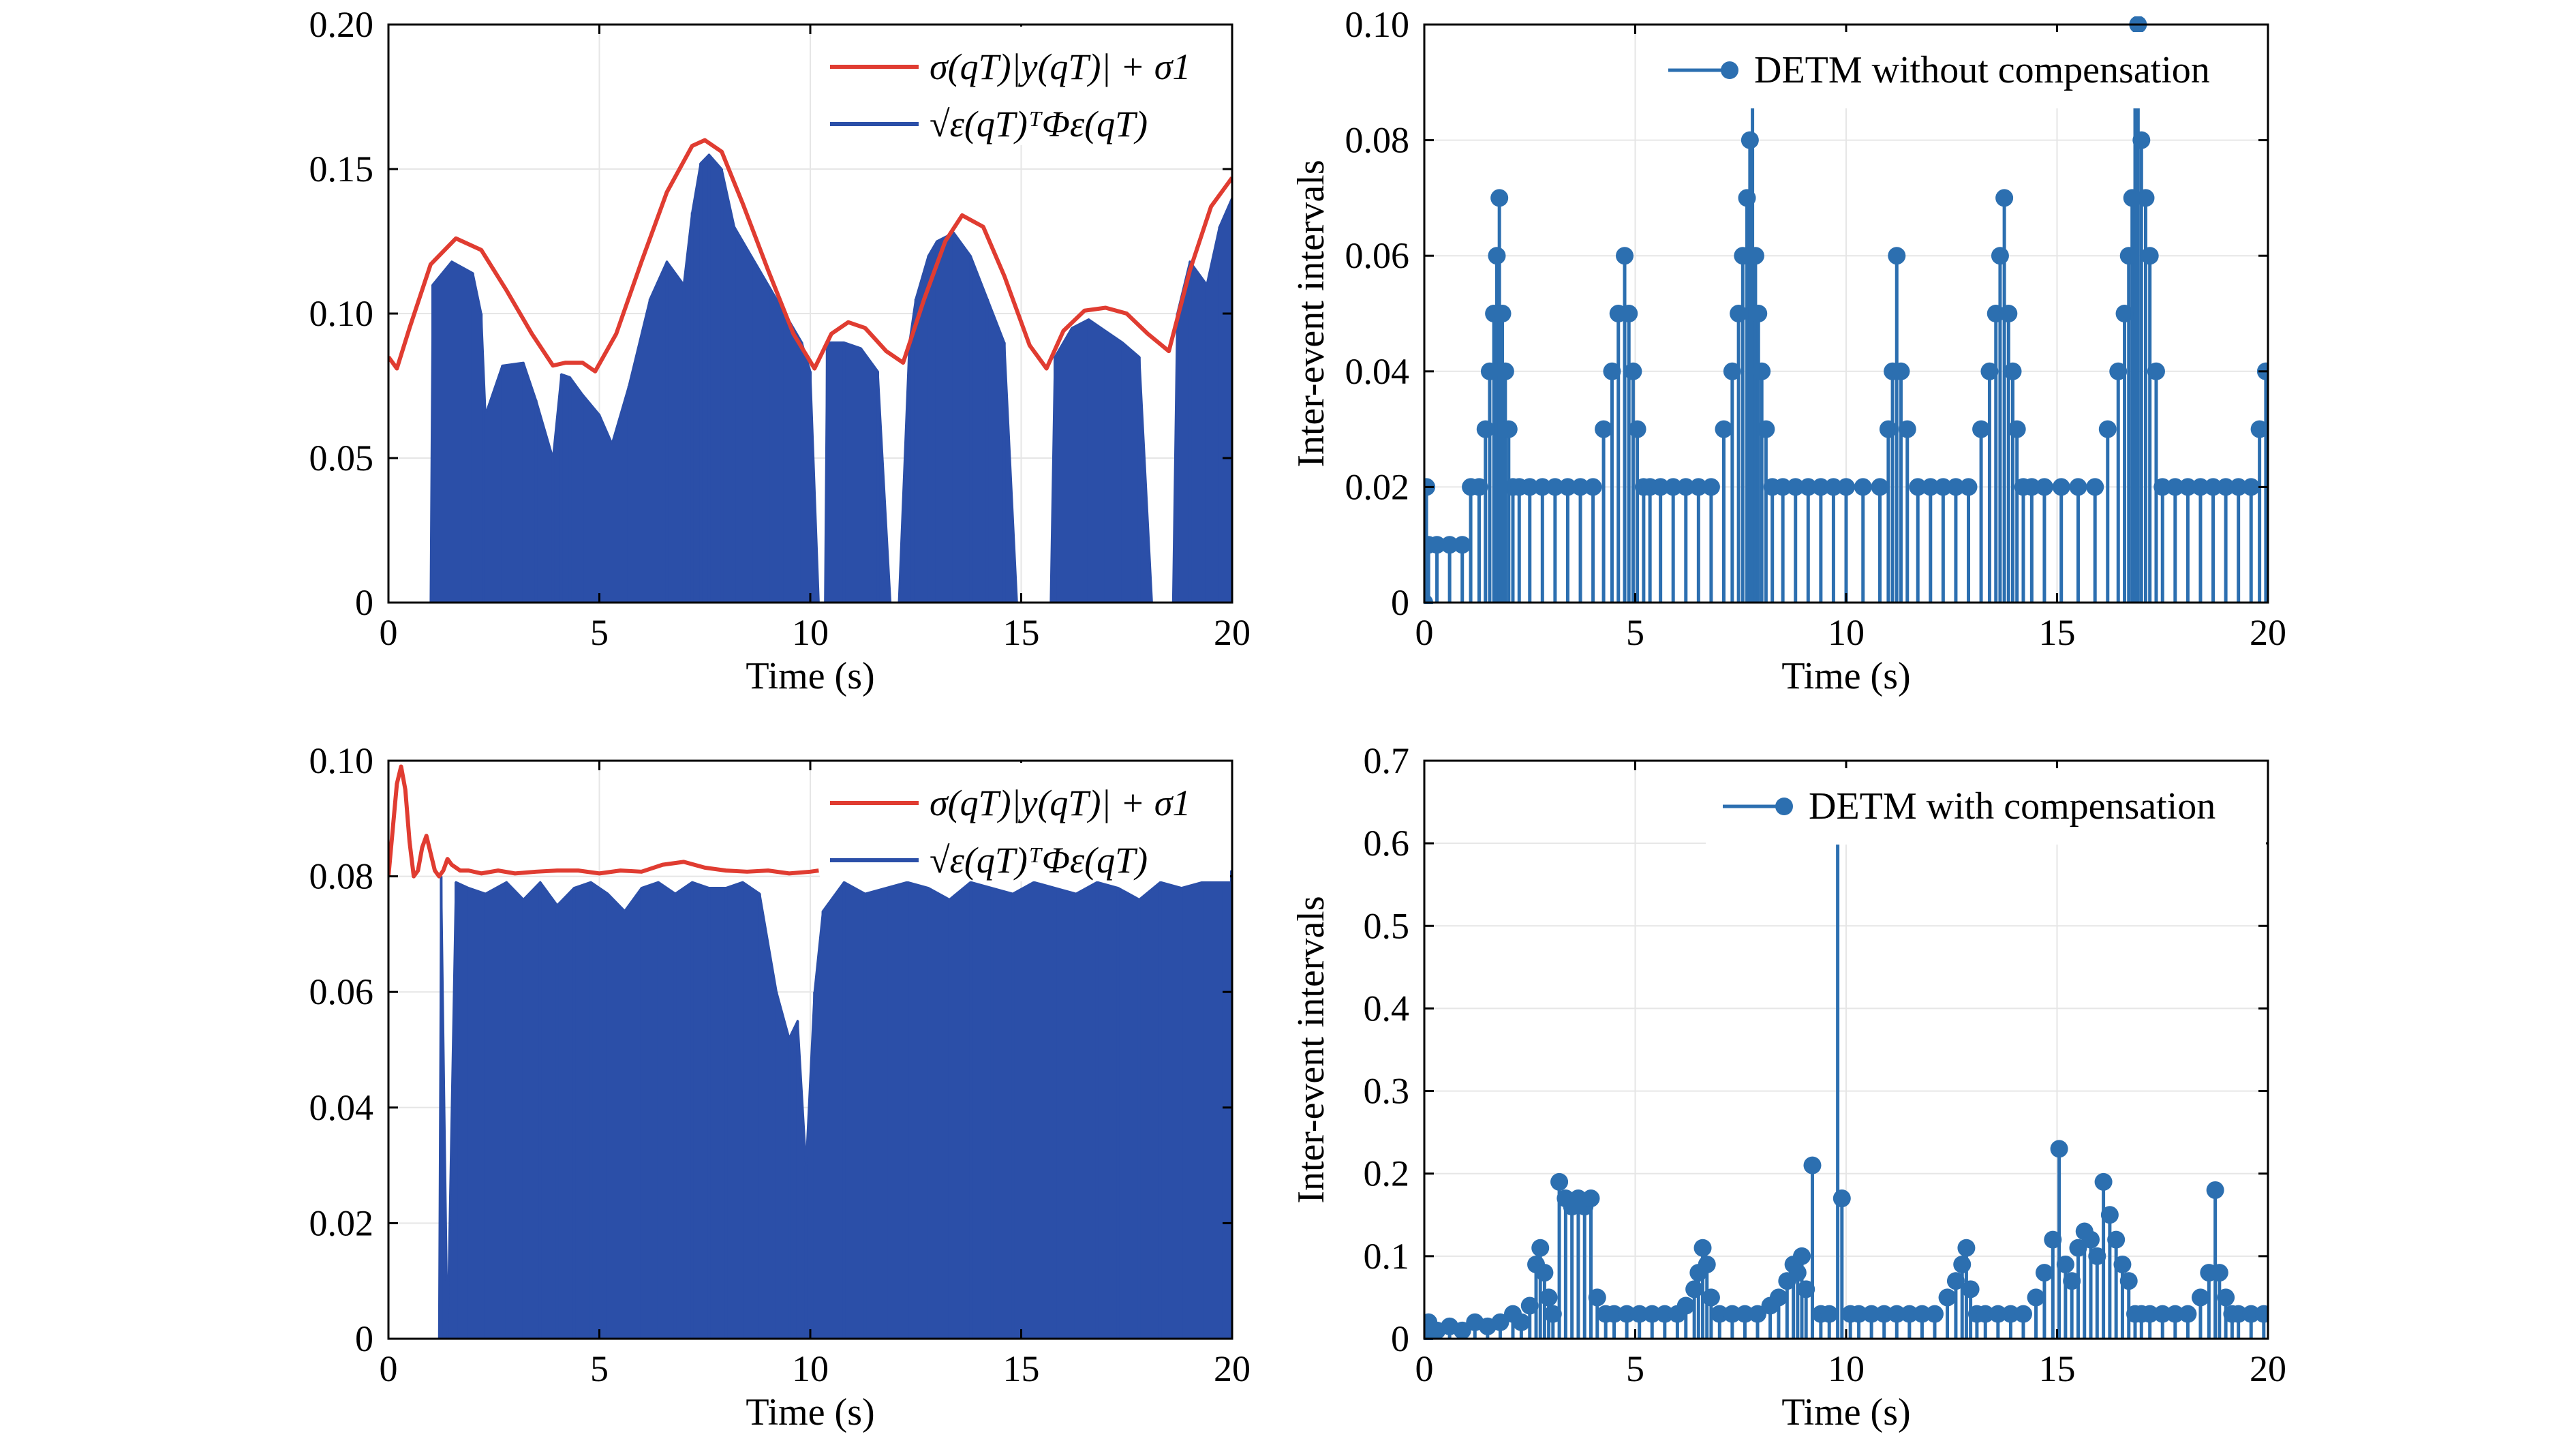 The width and height of the screenshot is (2576, 1441). I want to click on legend-label: DETM without compensation, so click(1982, 70).